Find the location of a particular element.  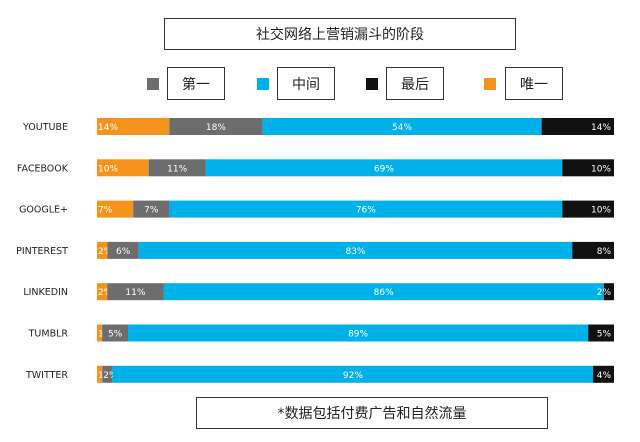

data-label: 92% is located at coordinates (353, 376).